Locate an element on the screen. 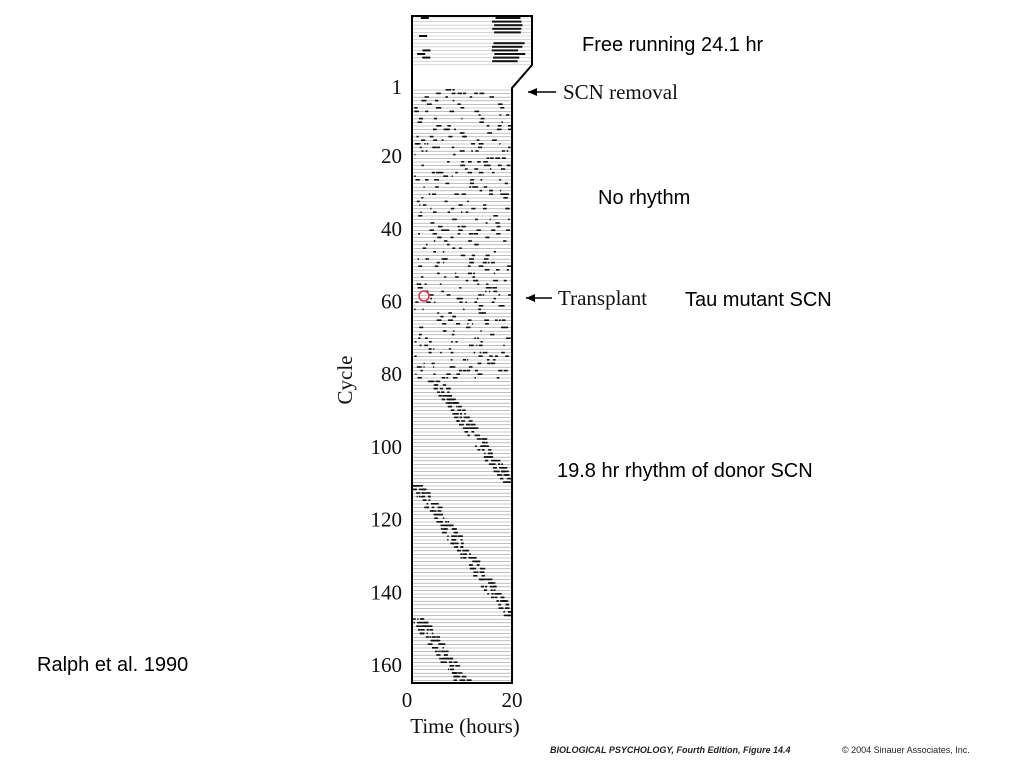 This screenshot has width=1024, height=768. y-tick-label: 40 is located at coordinates (391, 229).